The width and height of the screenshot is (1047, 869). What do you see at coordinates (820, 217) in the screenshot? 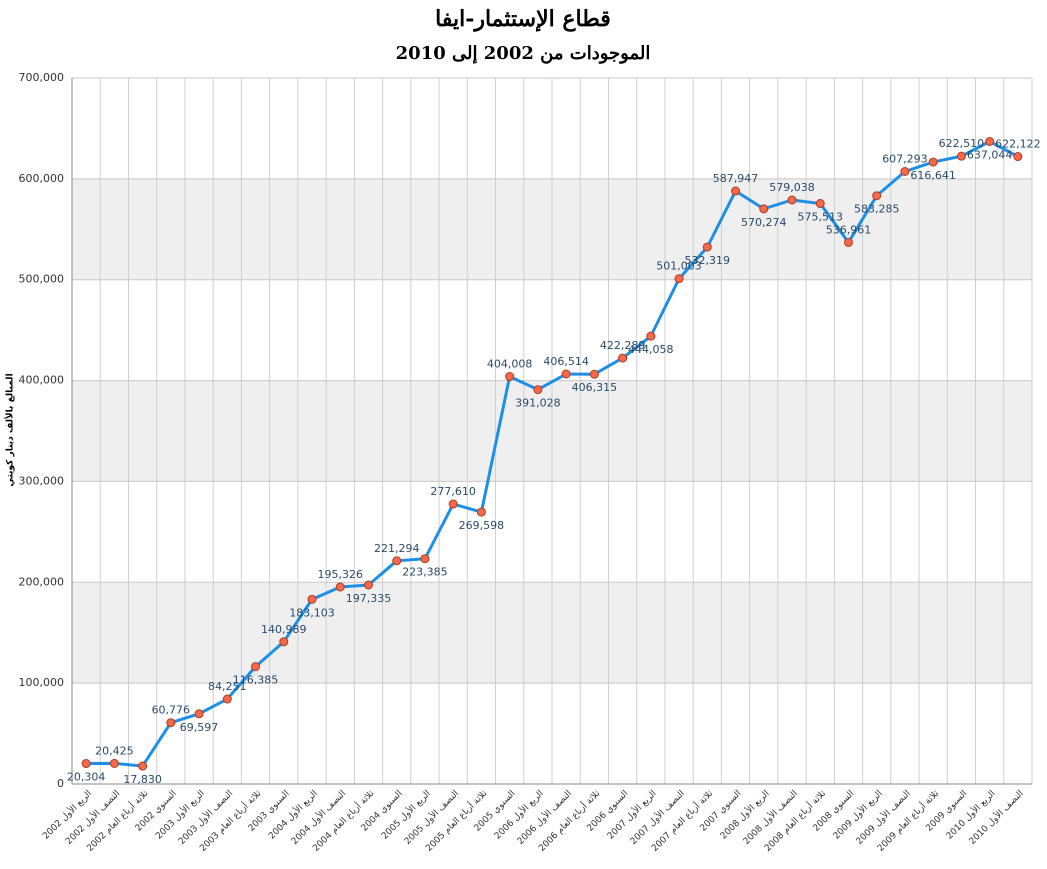
I see `data-label: 575,513` at bounding box center [820, 217].